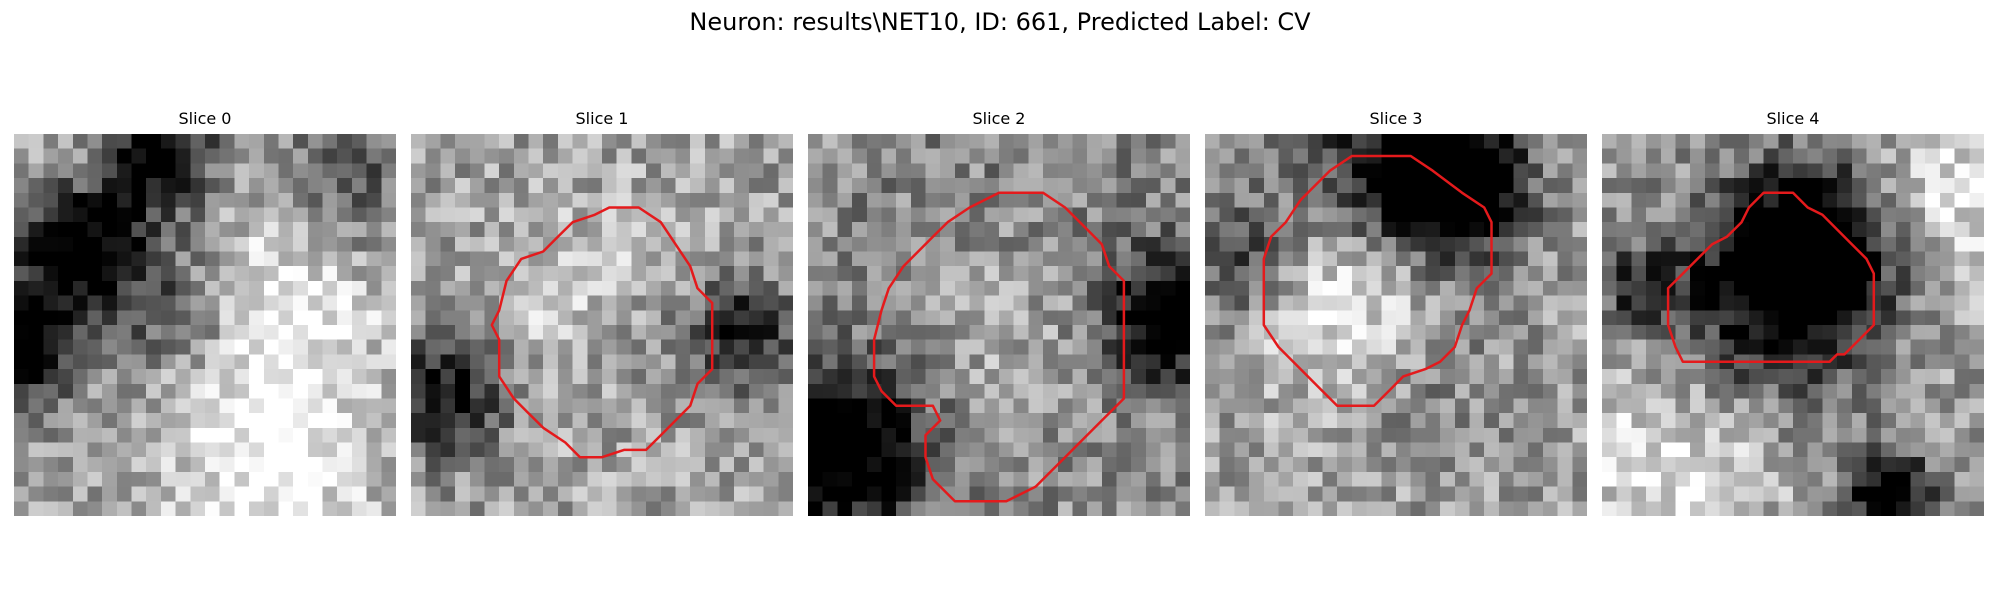 Image resolution: width=2000 pixels, height=600 pixels. Describe the element at coordinates (999, 118) in the screenshot. I see `slice-title: Slice 2` at that location.